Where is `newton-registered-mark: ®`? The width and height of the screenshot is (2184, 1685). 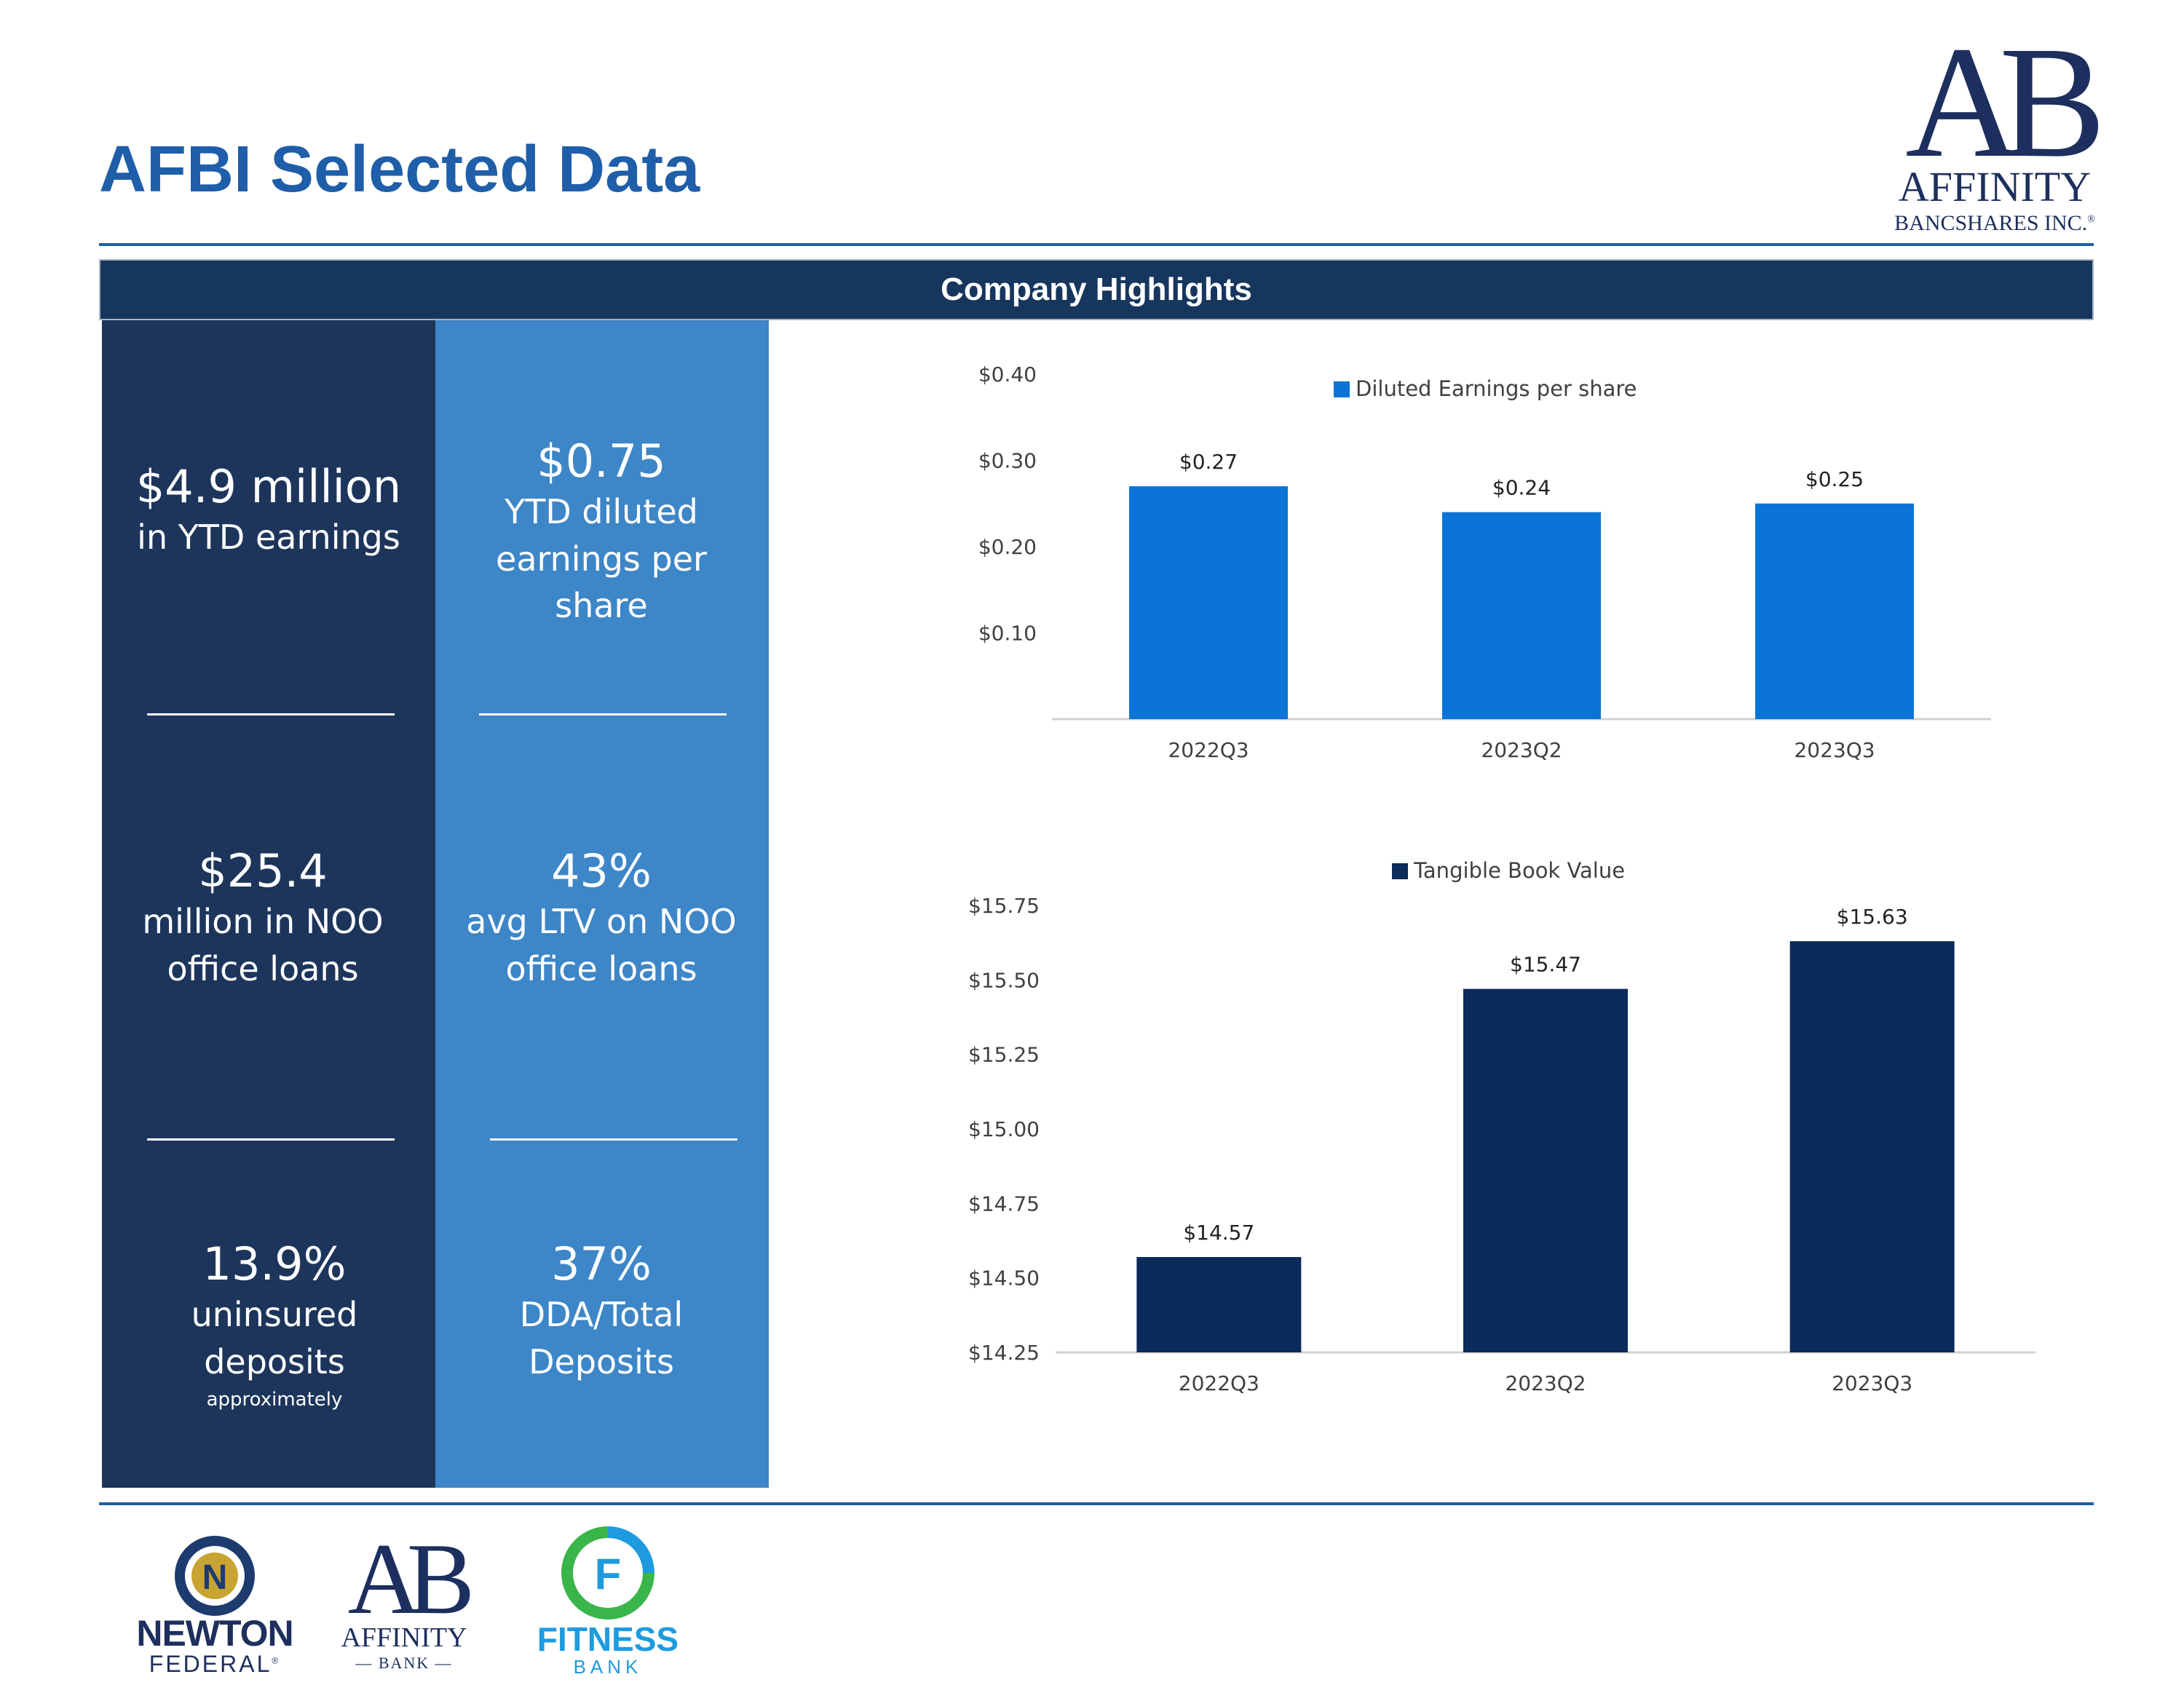 newton-registered-mark: ® is located at coordinates (276, 1660).